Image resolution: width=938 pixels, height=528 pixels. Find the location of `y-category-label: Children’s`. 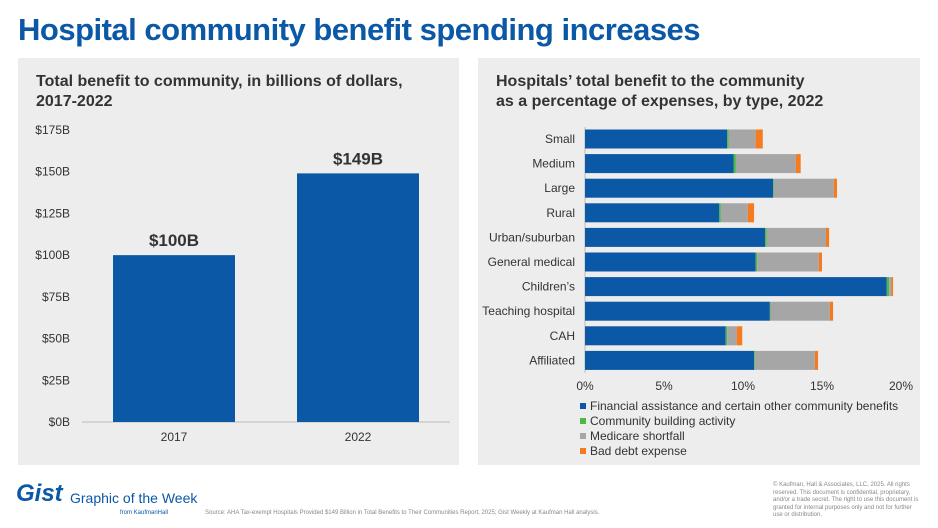

y-category-label: Children’s is located at coordinates (548, 287).